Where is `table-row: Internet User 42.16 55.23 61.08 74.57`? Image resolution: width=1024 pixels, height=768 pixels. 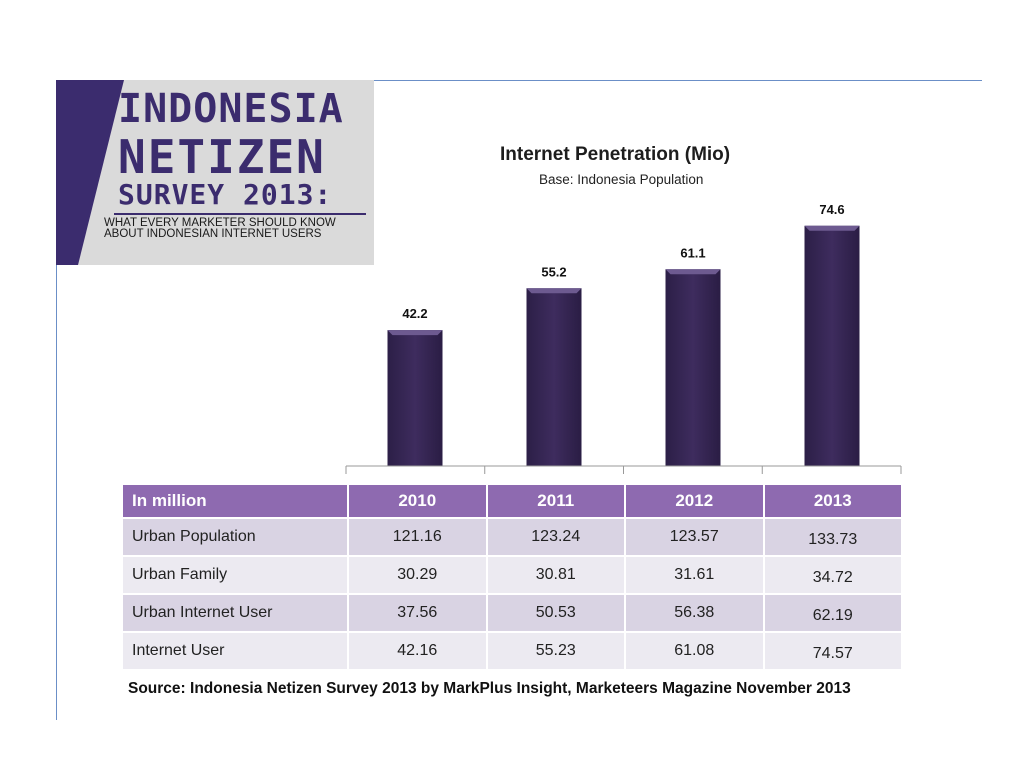 table-row: Internet User 42.16 55.23 61.08 74.57 is located at coordinates (513, 650).